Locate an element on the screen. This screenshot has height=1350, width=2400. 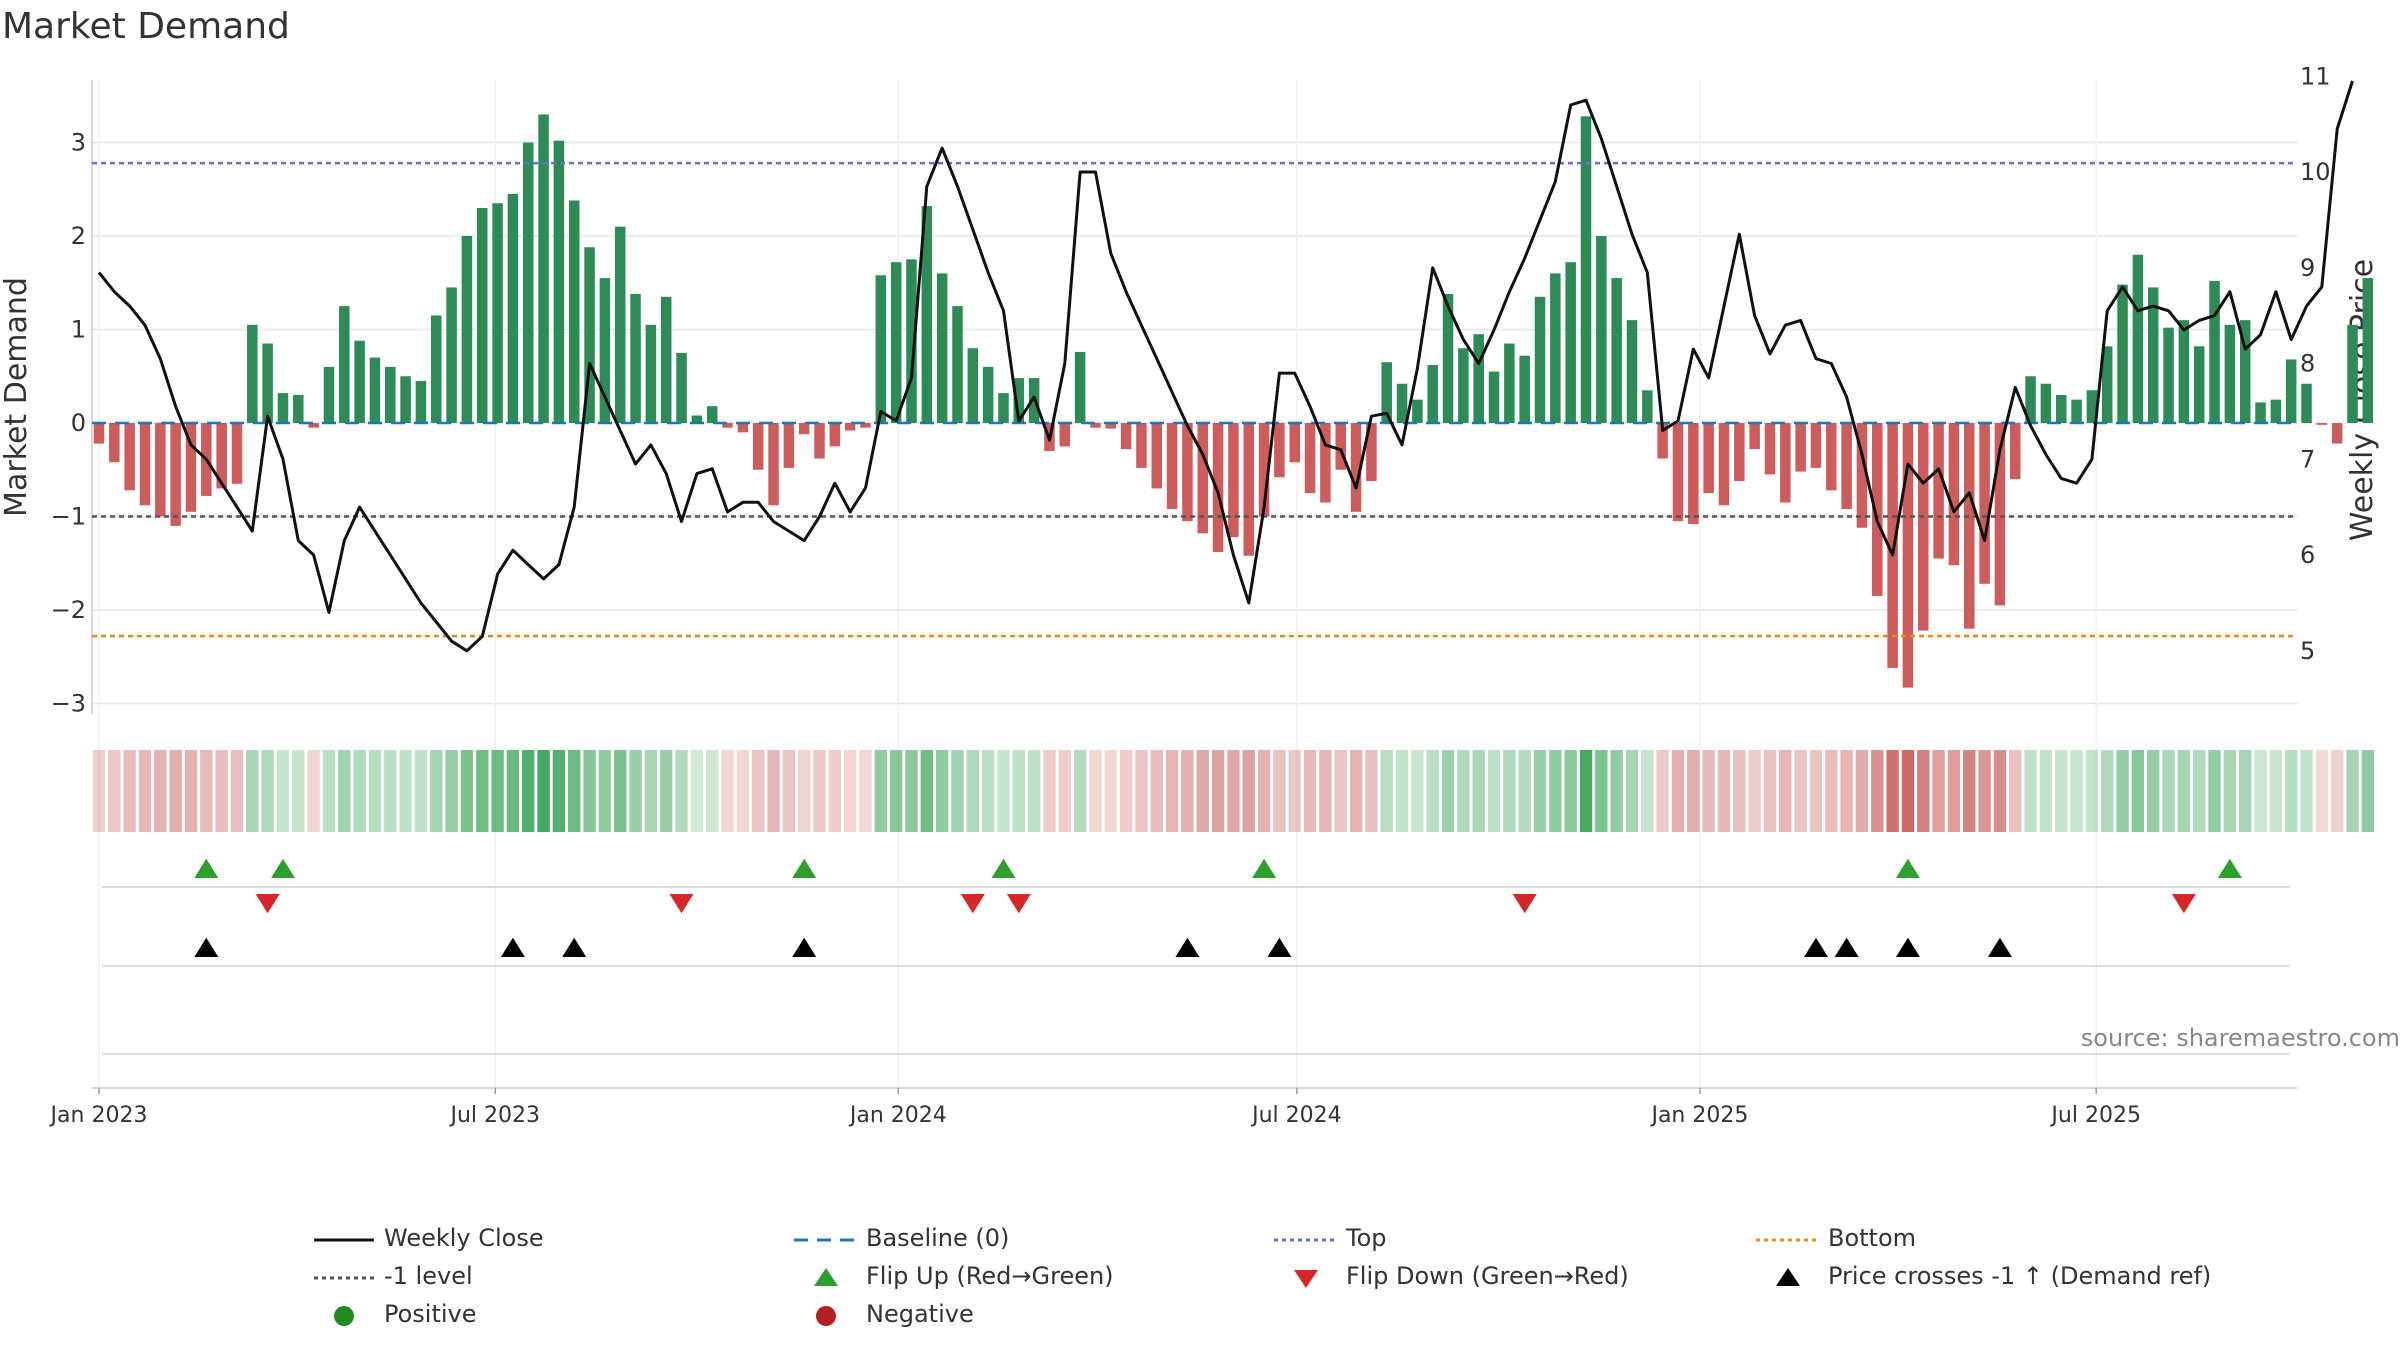
left-axis-title: Market Demand is located at coordinates (17, 397).